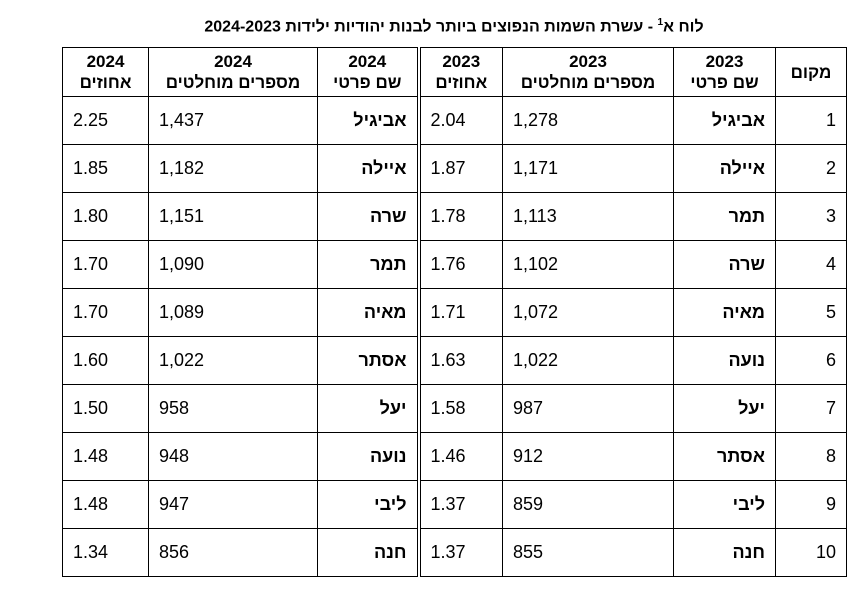 Image resolution: width=867 pixels, height=599 pixels. I want to click on table-cell: 1.71, so click(459, 312).